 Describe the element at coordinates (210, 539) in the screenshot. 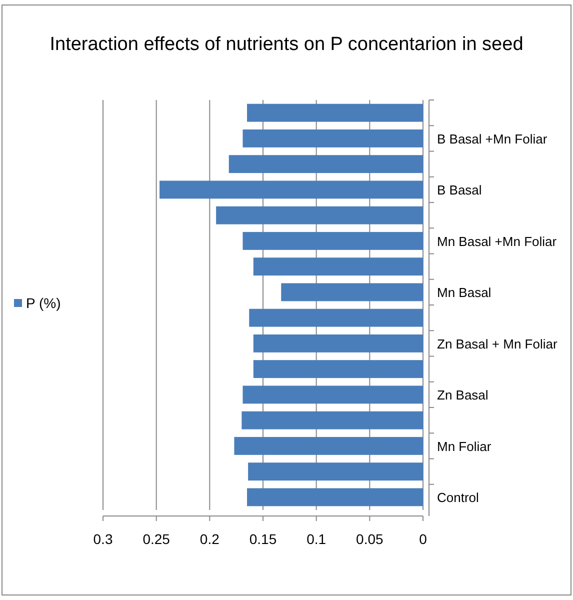

I see `x-tick-label: 0.2` at that location.